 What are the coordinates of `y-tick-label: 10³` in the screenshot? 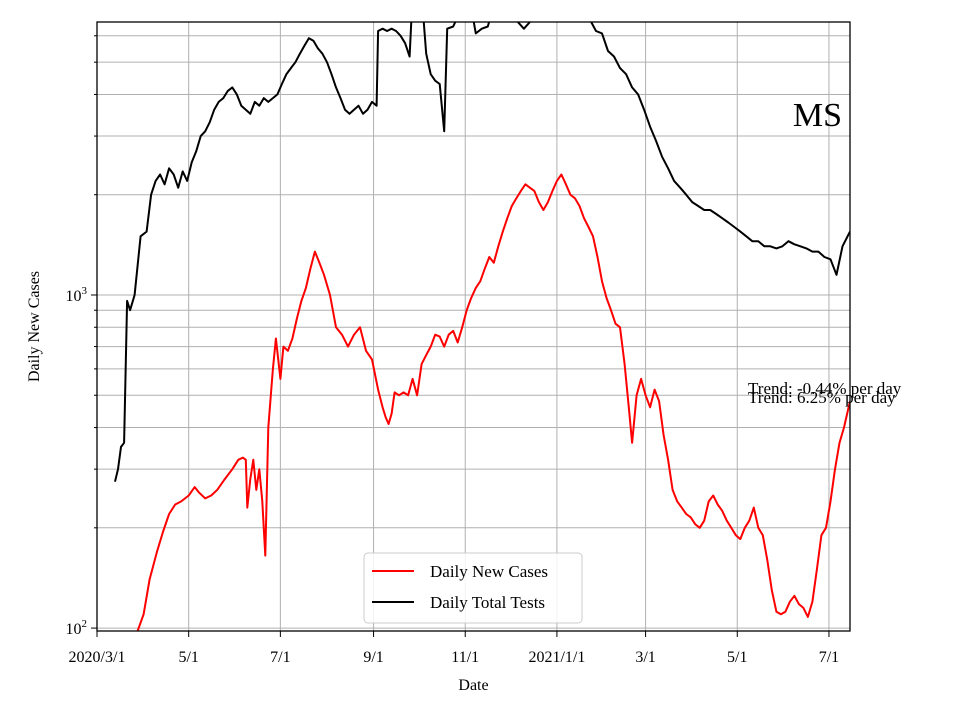 It's located at (77, 295).